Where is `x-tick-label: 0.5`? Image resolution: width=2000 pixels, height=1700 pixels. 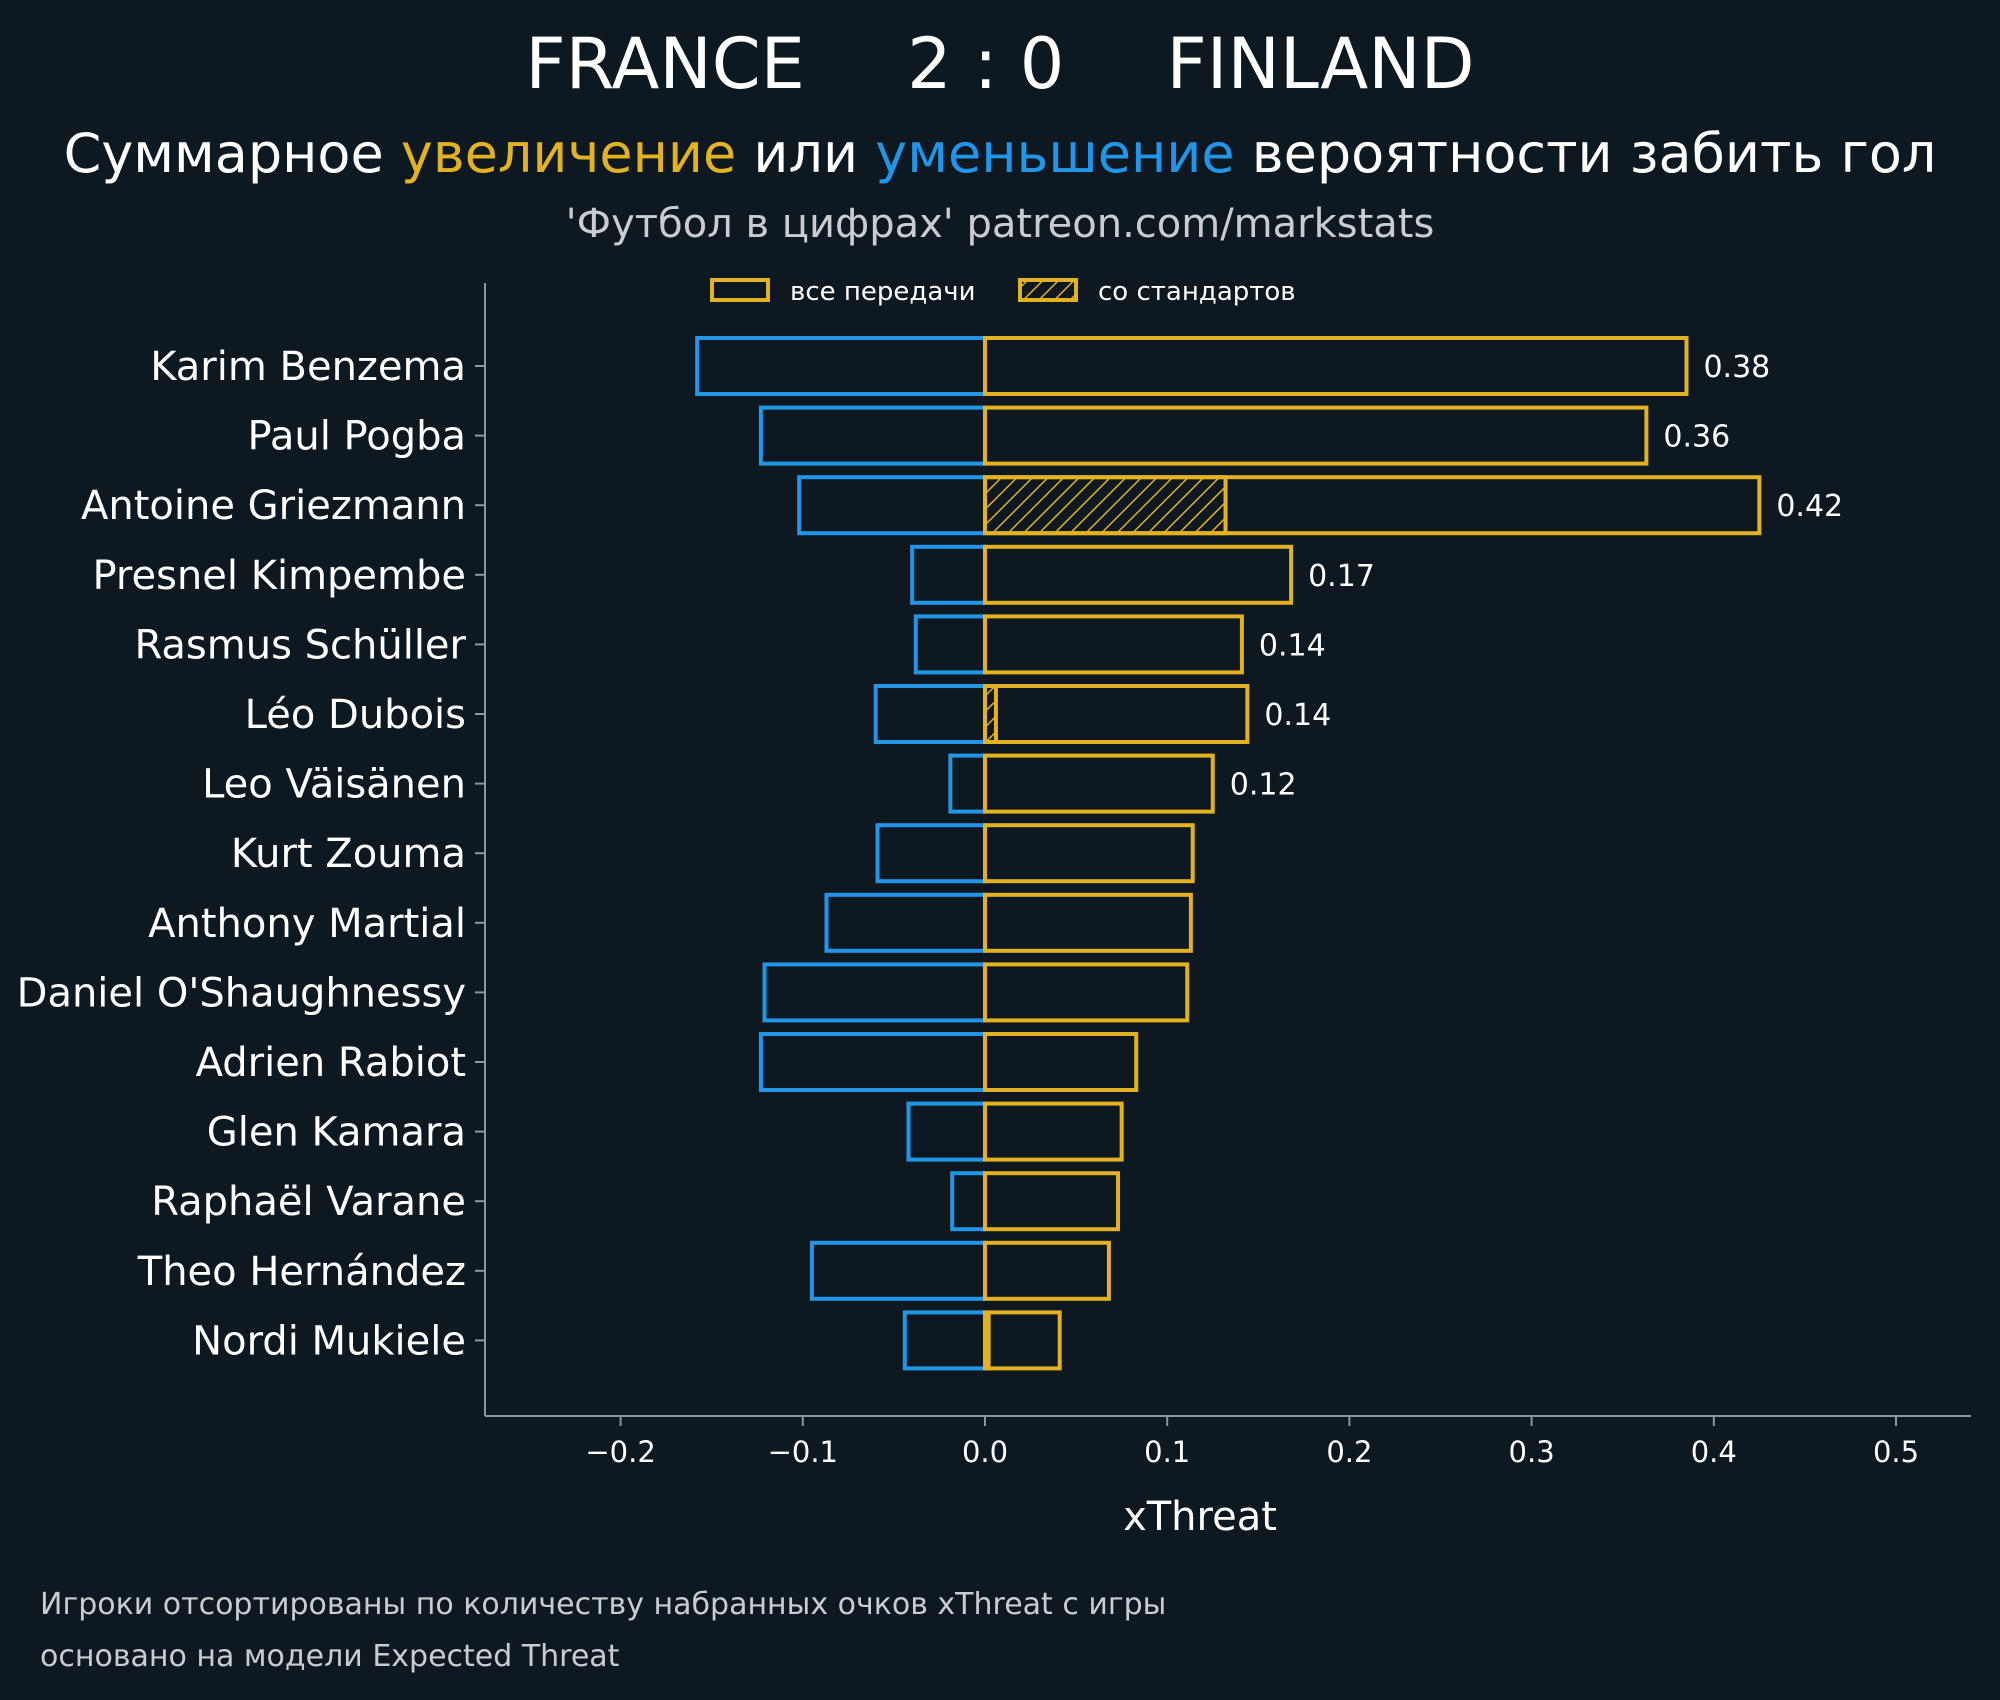
x-tick-label: 0.5 is located at coordinates (1896, 1452).